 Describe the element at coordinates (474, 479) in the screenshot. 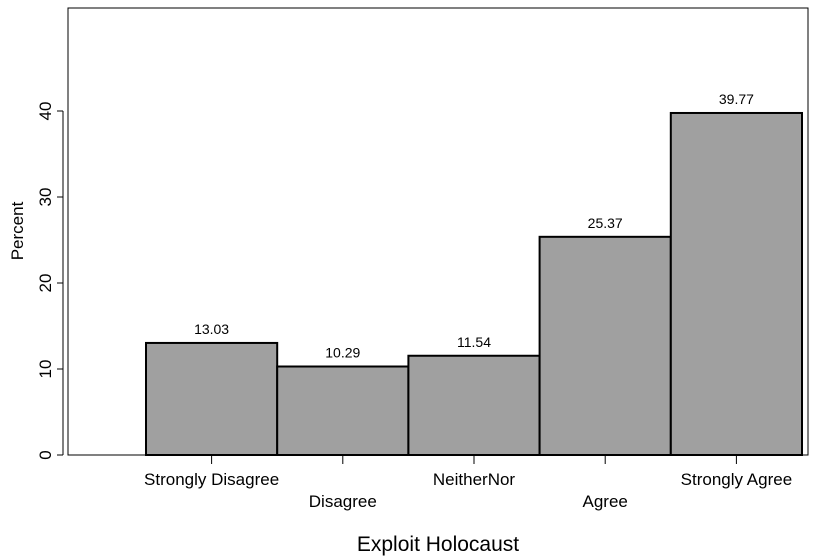

I see `x-tick-label: NeitherNor` at that location.